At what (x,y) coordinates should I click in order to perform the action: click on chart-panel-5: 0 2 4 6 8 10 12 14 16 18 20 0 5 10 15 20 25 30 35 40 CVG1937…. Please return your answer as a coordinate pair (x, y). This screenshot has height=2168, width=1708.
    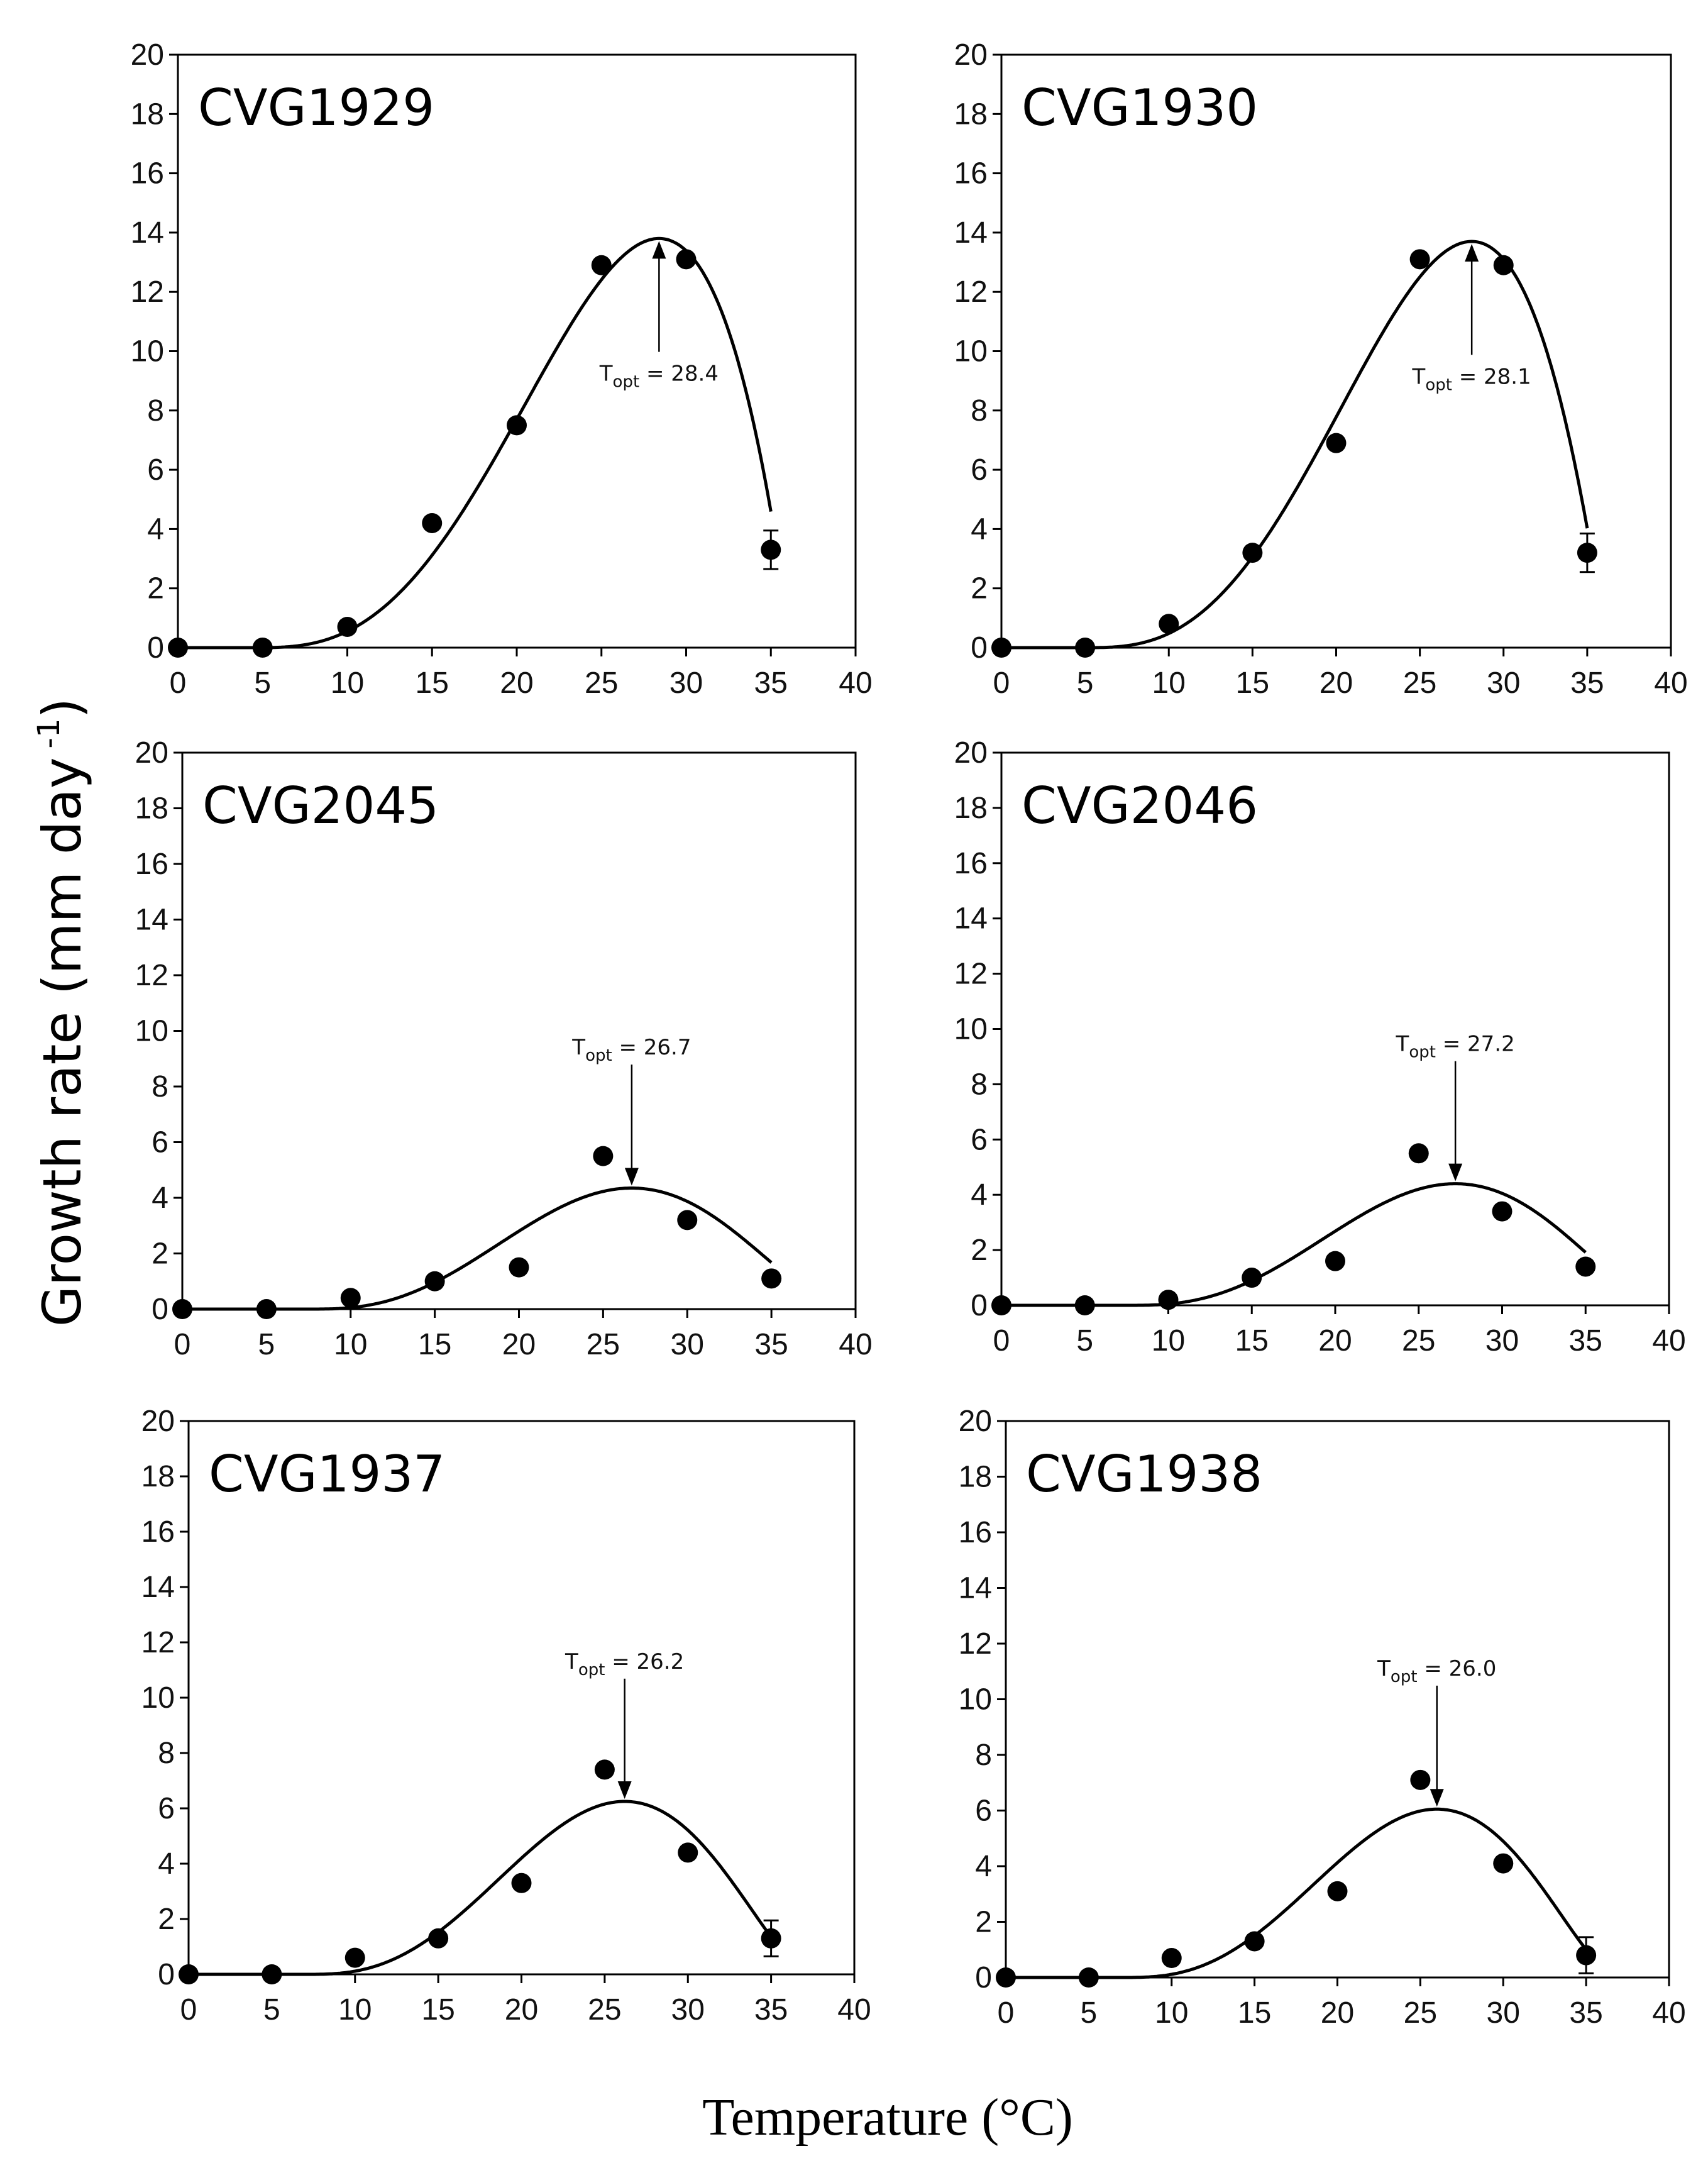
    Looking at the image, I should click on (506, 1716).